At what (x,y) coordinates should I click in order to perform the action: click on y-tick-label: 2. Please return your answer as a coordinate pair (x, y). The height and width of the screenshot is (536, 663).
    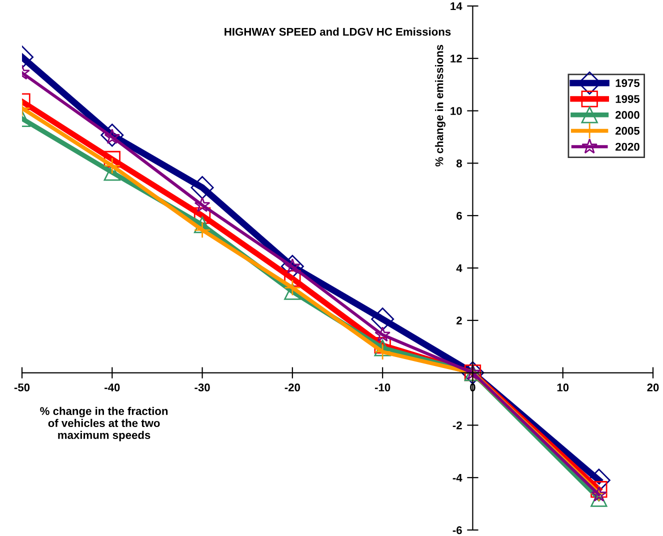
    Looking at the image, I should click on (459, 320).